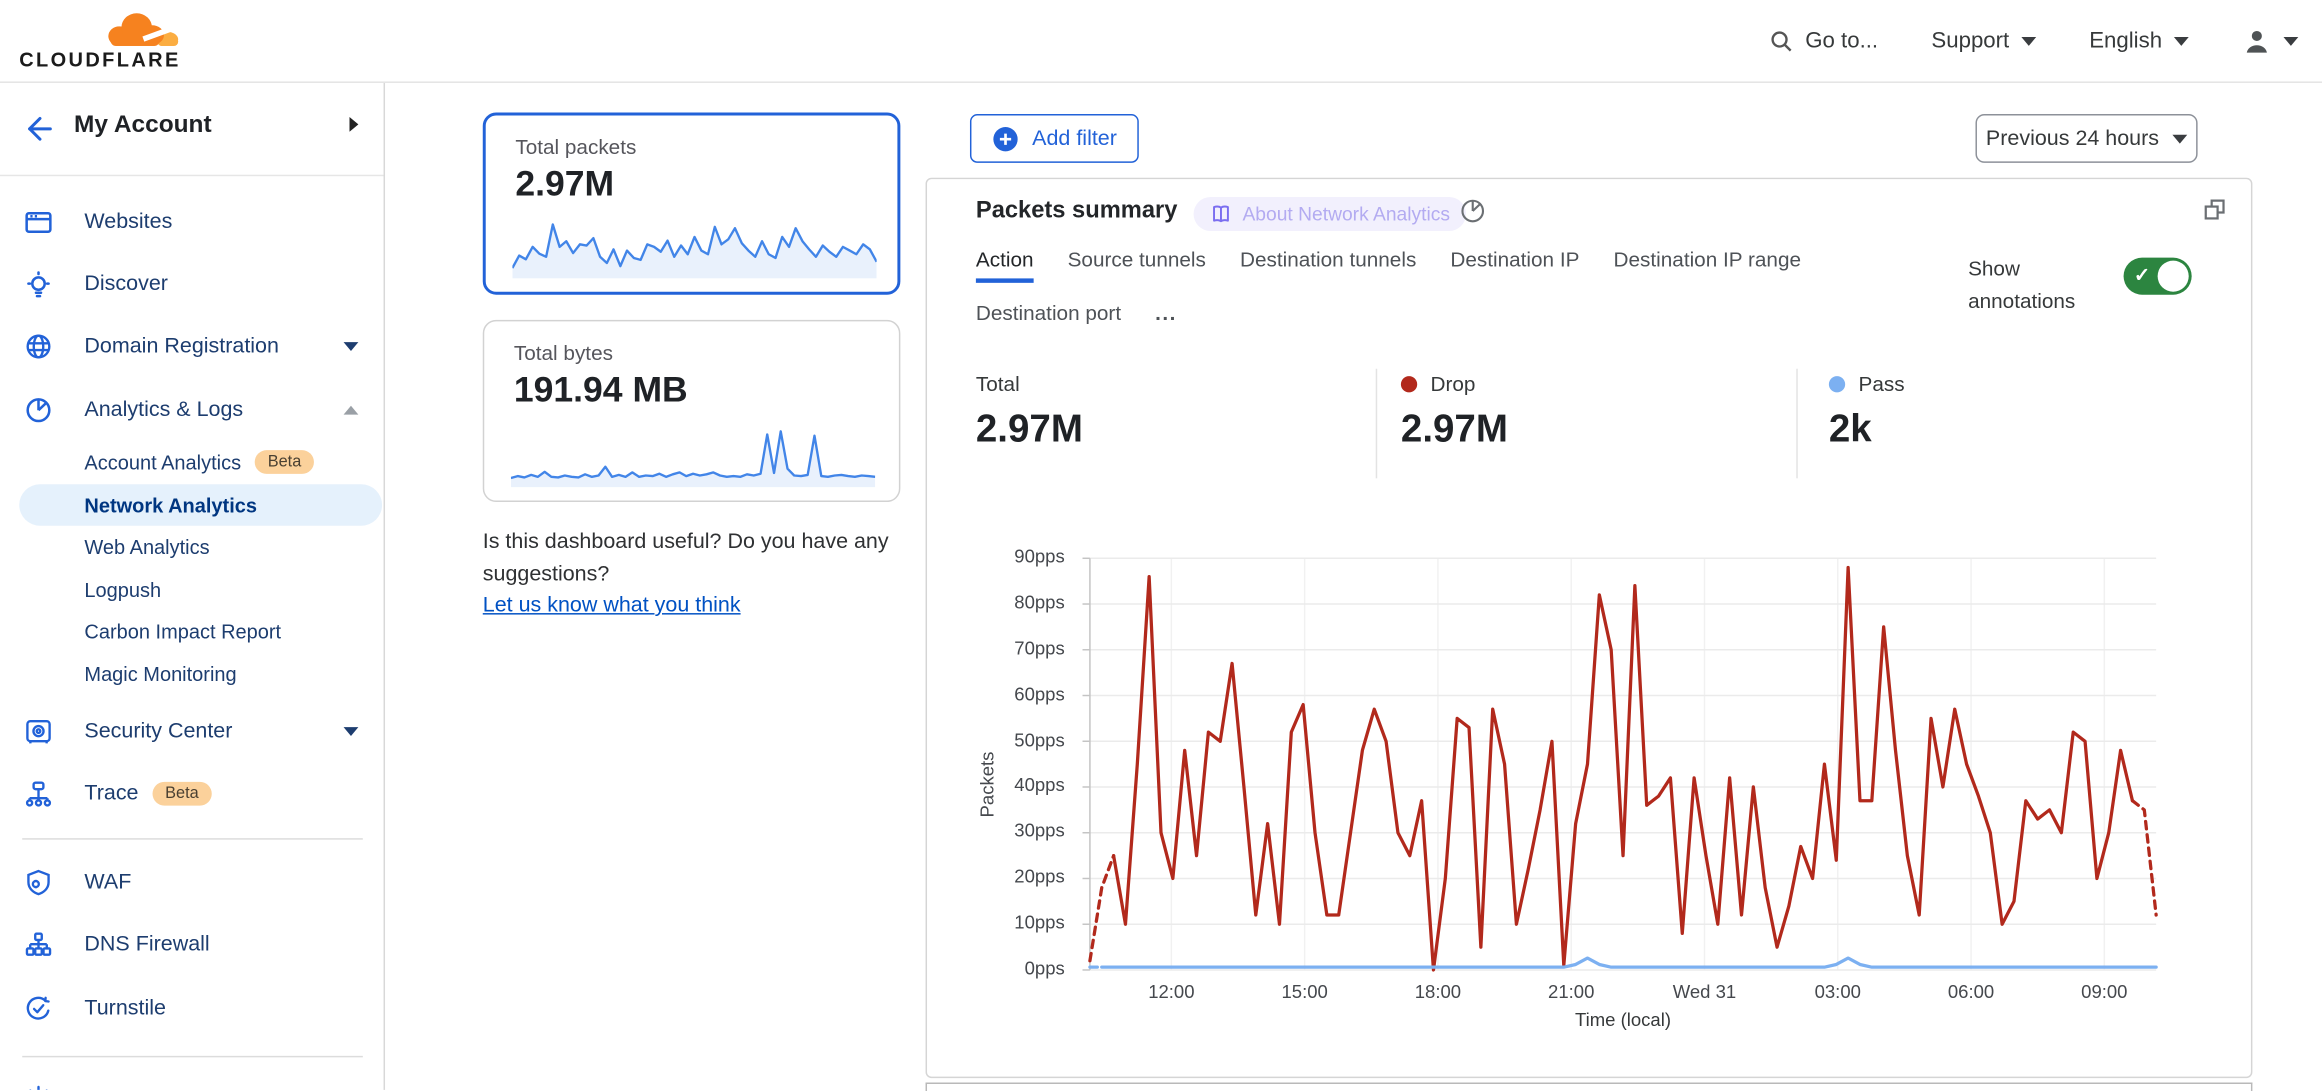 The image size is (2322, 1091). I want to click on total-packets-value: 2.97M, so click(565, 184).